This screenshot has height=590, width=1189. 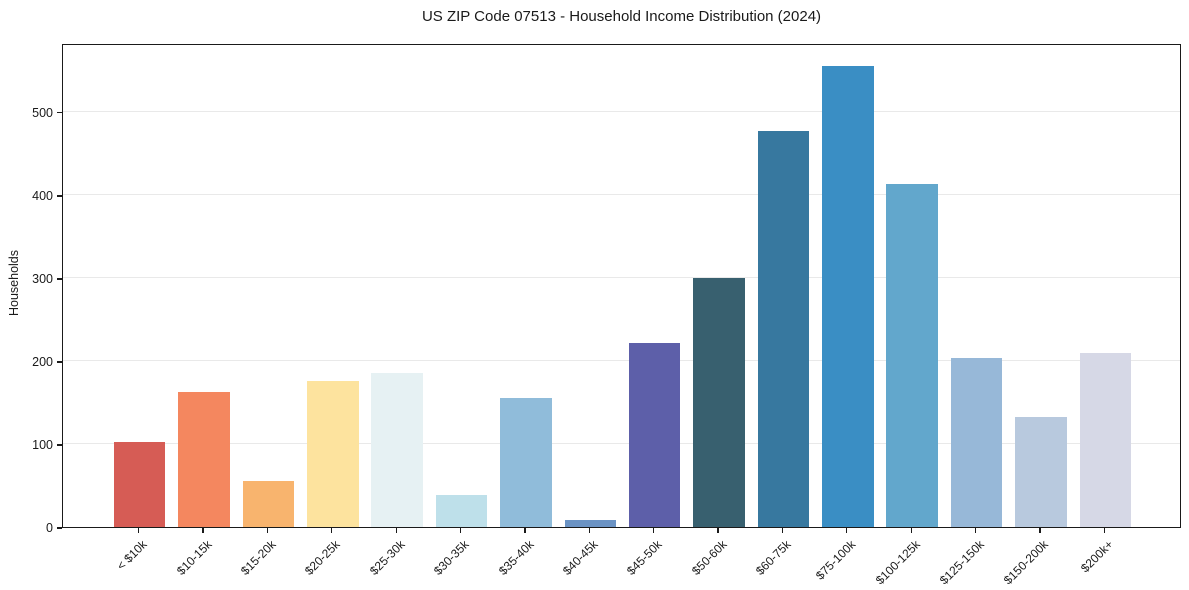 I want to click on x-tick-label: $60-75k, so click(x=773, y=557).